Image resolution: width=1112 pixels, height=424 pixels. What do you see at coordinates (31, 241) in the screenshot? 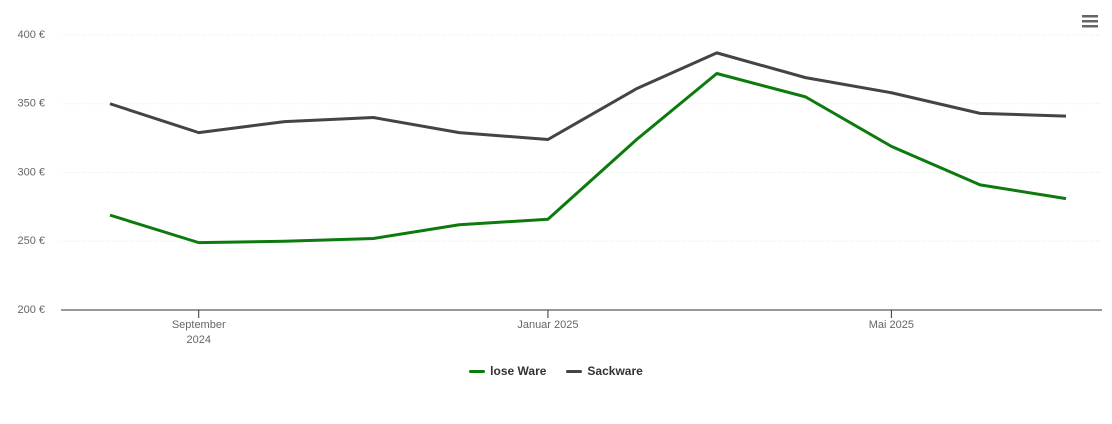
I see `y-tick-label: 250 €` at bounding box center [31, 241].